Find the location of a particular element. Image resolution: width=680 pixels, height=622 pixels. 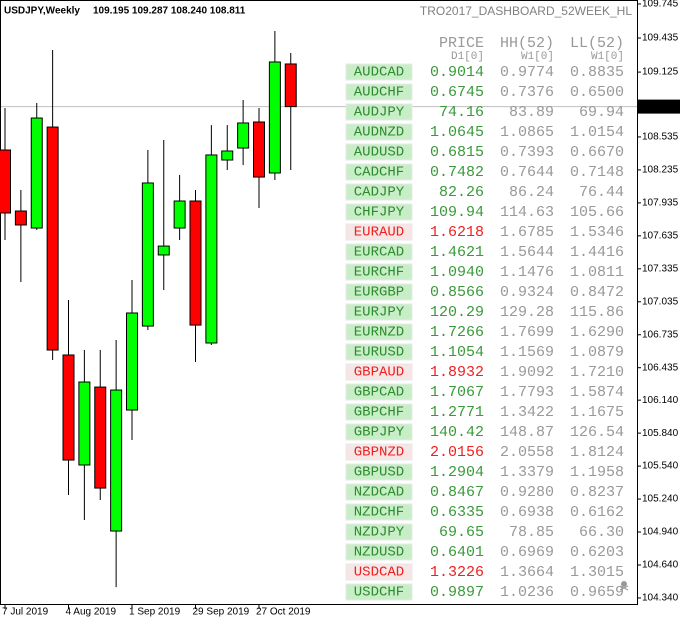

price: 69.65 is located at coordinates (461, 532).